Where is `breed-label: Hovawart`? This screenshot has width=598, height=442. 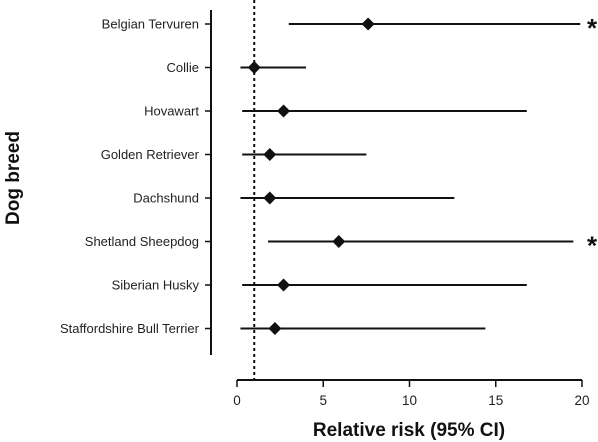
breed-label: Hovawart is located at coordinates (171, 111).